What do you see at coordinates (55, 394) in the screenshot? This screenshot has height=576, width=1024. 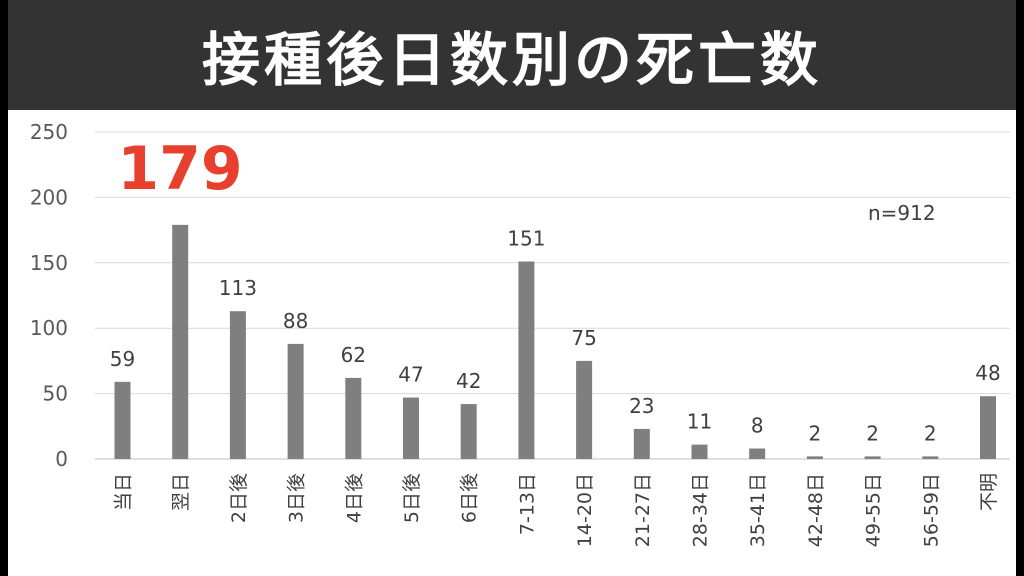 I see `y-tick-label: 50` at bounding box center [55, 394].